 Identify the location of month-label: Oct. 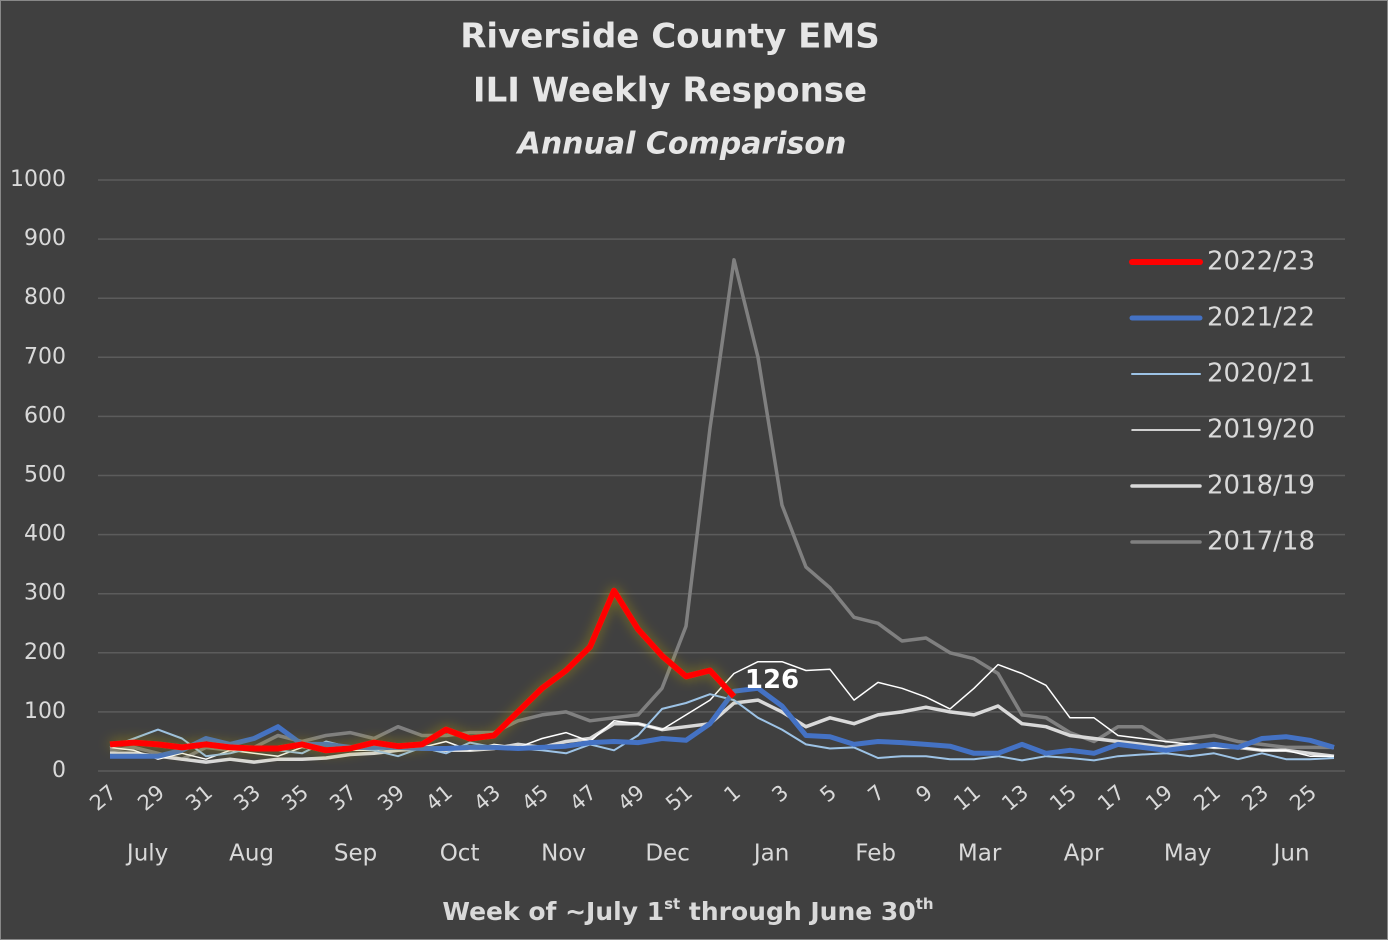
(460, 854).